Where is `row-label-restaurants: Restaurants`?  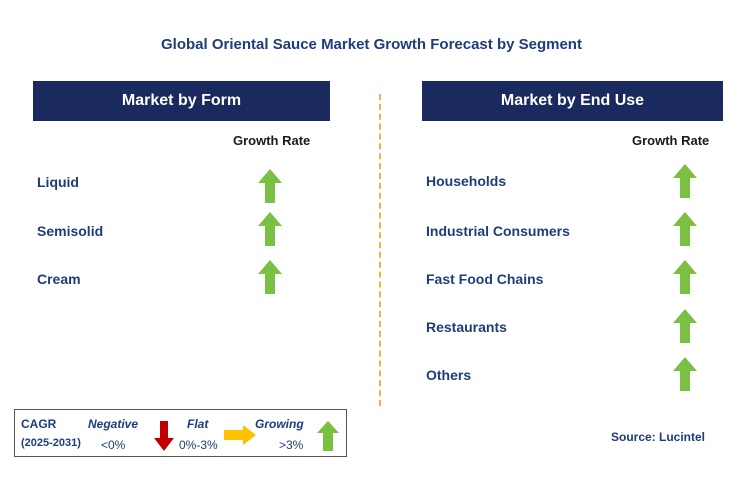
row-label-restaurants: Restaurants is located at coordinates (466, 327).